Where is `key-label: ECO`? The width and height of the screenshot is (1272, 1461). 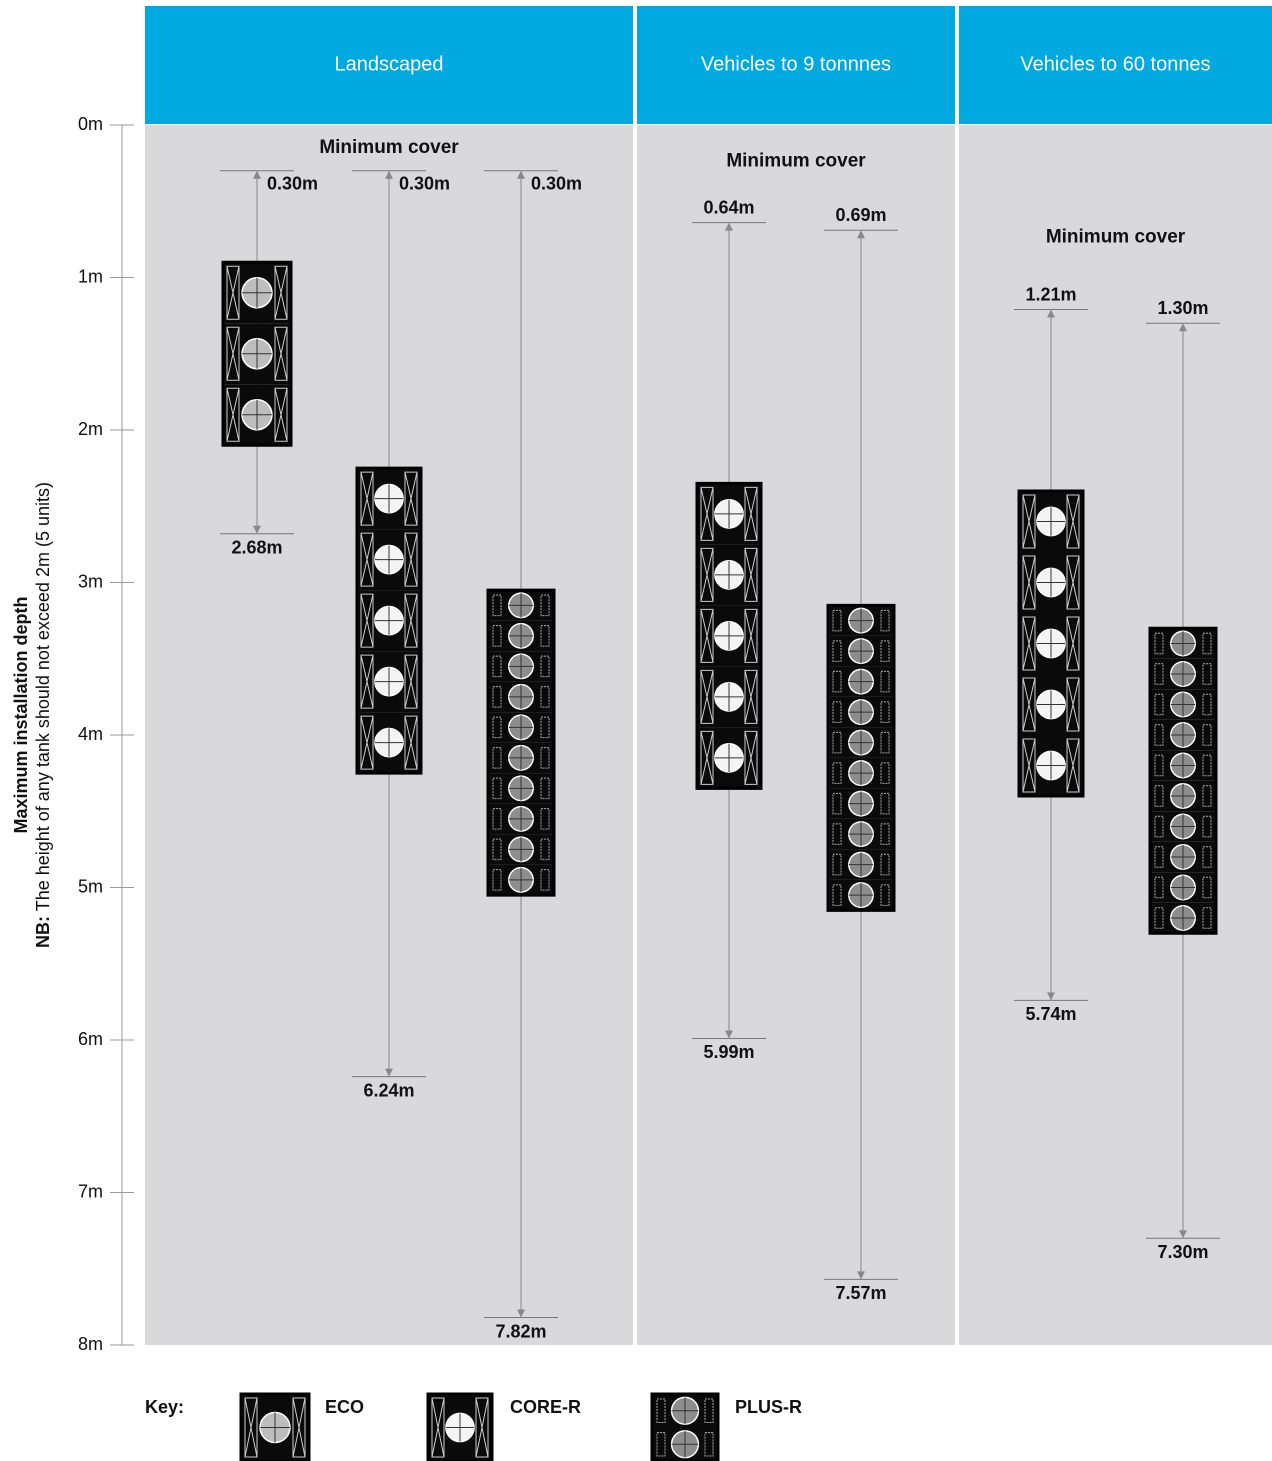 key-label: ECO is located at coordinates (344, 1407).